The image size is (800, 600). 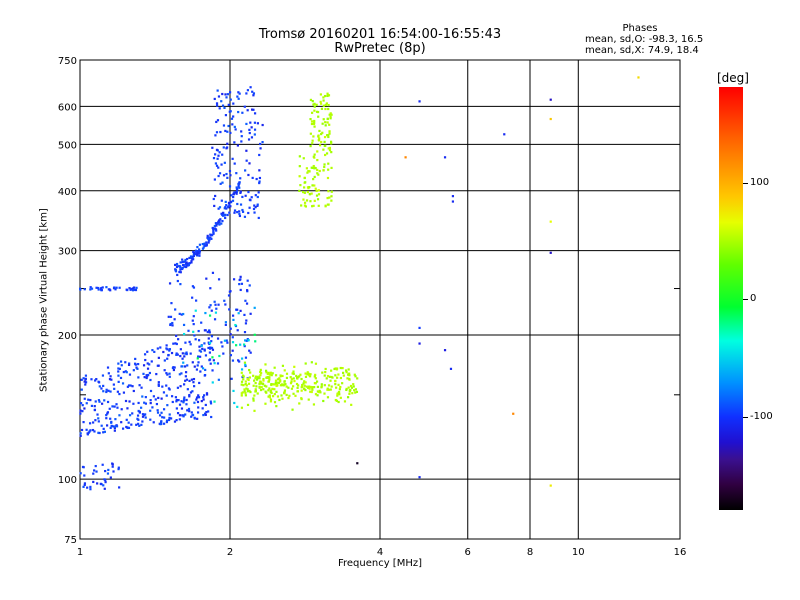 What do you see at coordinates (380, 552) in the screenshot?
I see `x-tick-label: 4` at bounding box center [380, 552].